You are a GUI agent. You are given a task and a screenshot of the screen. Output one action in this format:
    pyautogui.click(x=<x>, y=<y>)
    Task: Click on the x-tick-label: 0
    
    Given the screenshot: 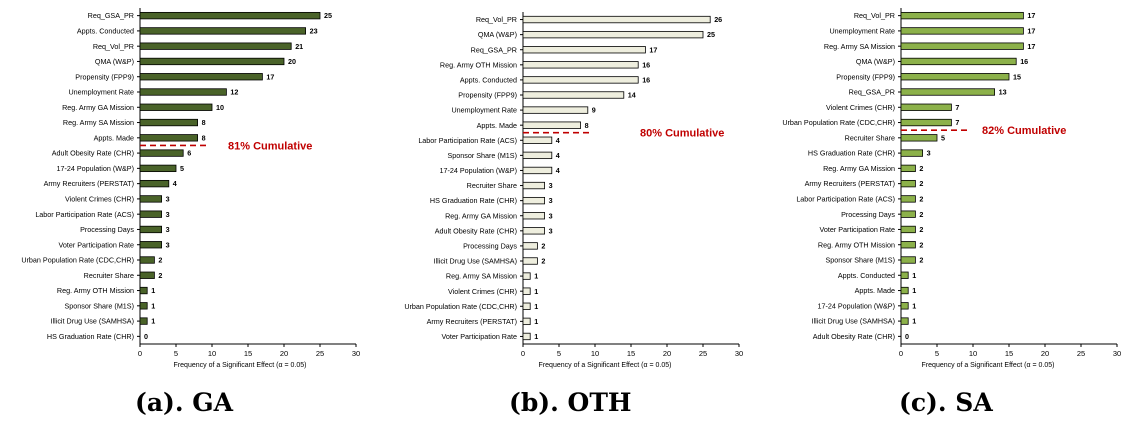 What is the action you would take?
    pyautogui.click(x=901, y=353)
    